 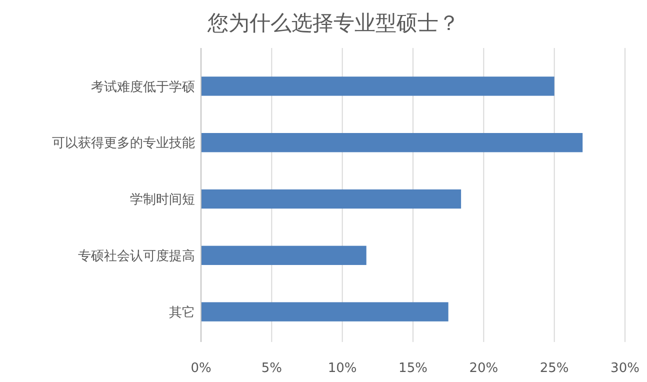 What do you see at coordinates (333, 23) in the screenshot?
I see `chart-title: 您为什么选择专业型硕士？` at bounding box center [333, 23].